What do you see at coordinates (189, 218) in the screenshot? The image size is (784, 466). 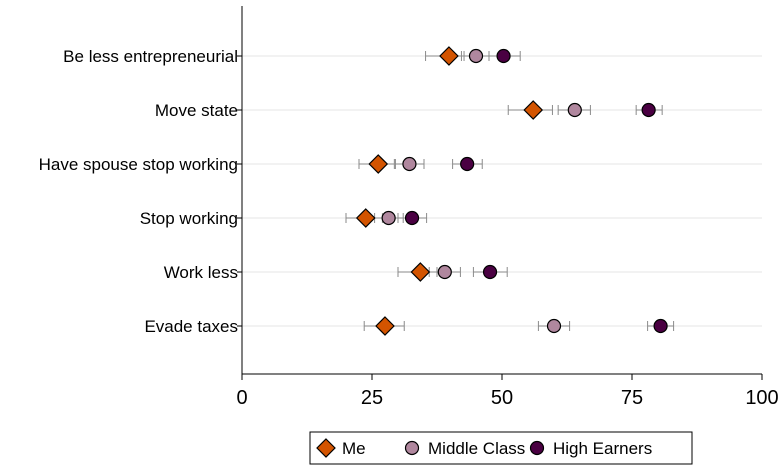 I see `category-label: Stop working` at bounding box center [189, 218].